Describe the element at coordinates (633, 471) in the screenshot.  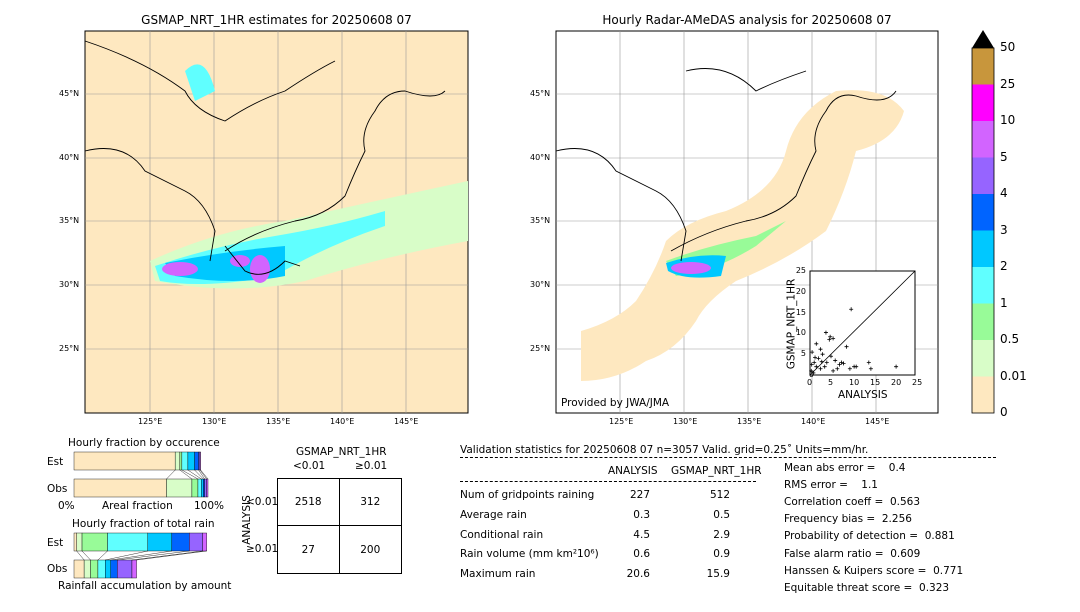
I see `stats-col1: ANALYSIS` at that location.